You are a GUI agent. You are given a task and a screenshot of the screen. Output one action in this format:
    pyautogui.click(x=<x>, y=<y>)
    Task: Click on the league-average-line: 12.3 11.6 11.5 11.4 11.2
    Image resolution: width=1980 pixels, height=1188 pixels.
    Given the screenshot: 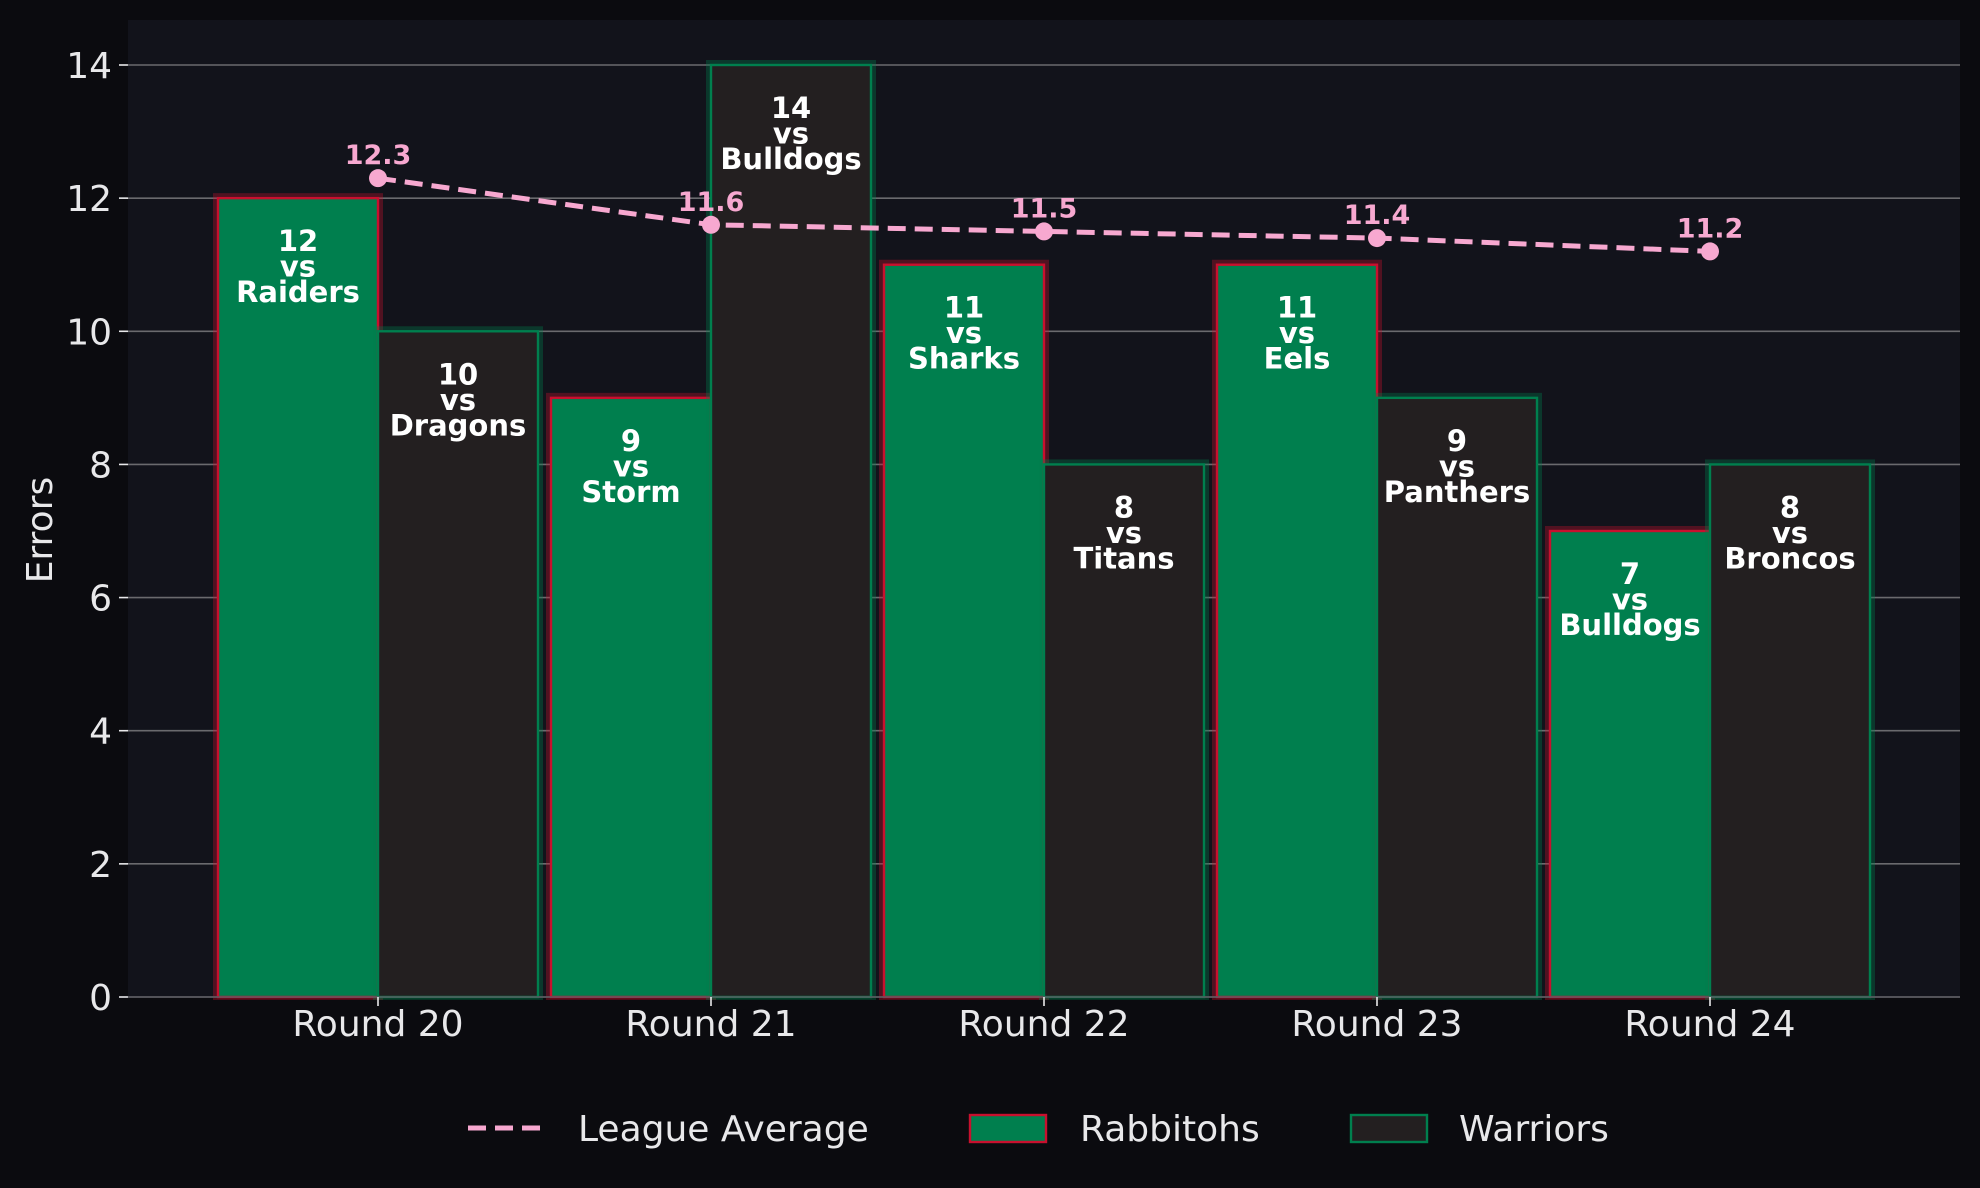 What is the action you would take?
    pyautogui.click(x=1044, y=200)
    